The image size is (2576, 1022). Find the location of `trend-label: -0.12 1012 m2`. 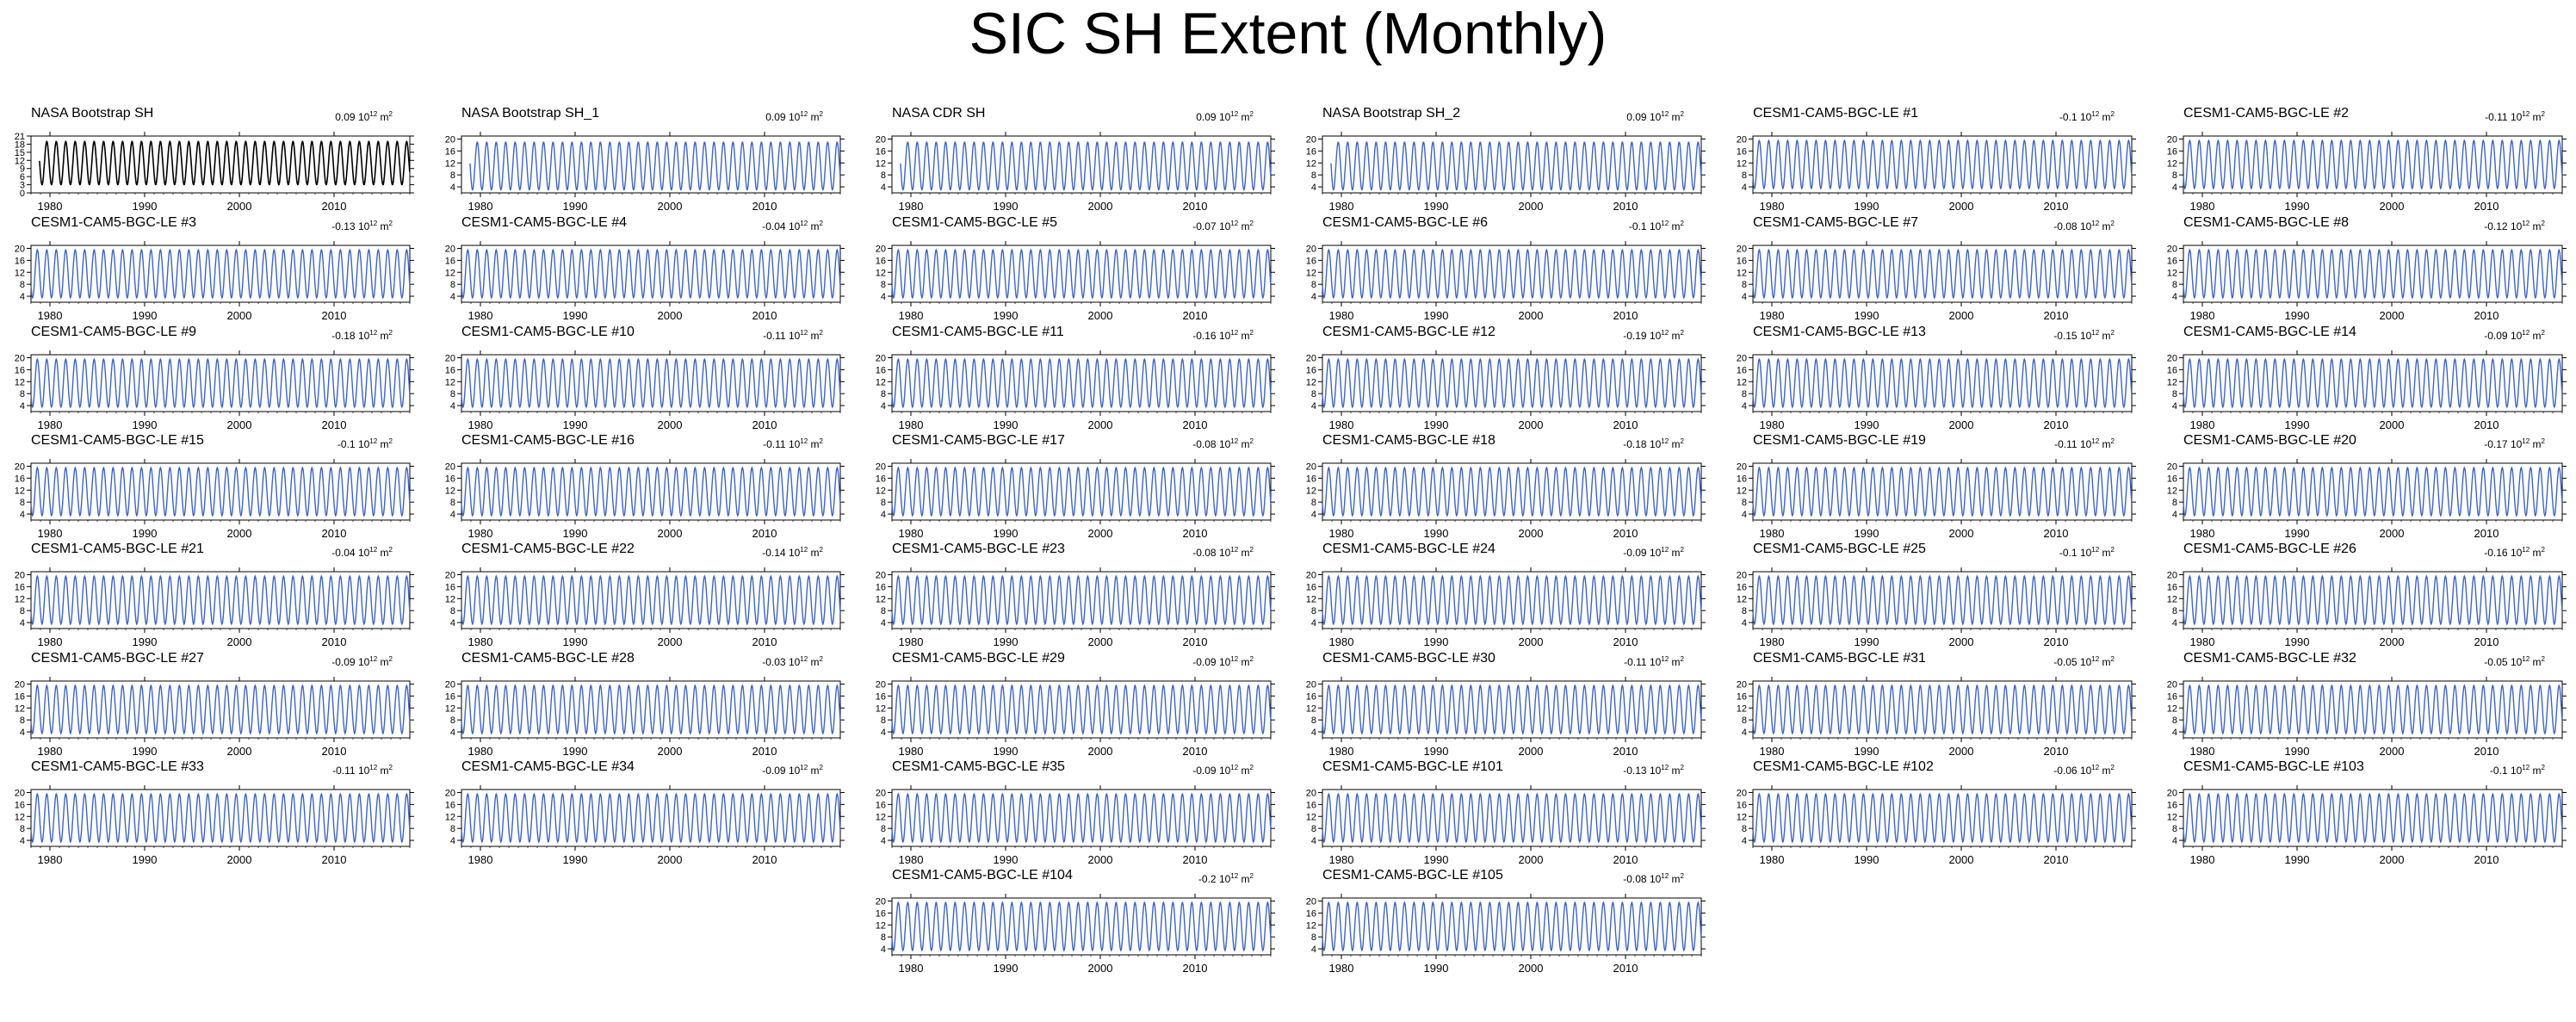

trend-label: -0.12 1012 m2 is located at coordinates (2514, 226).